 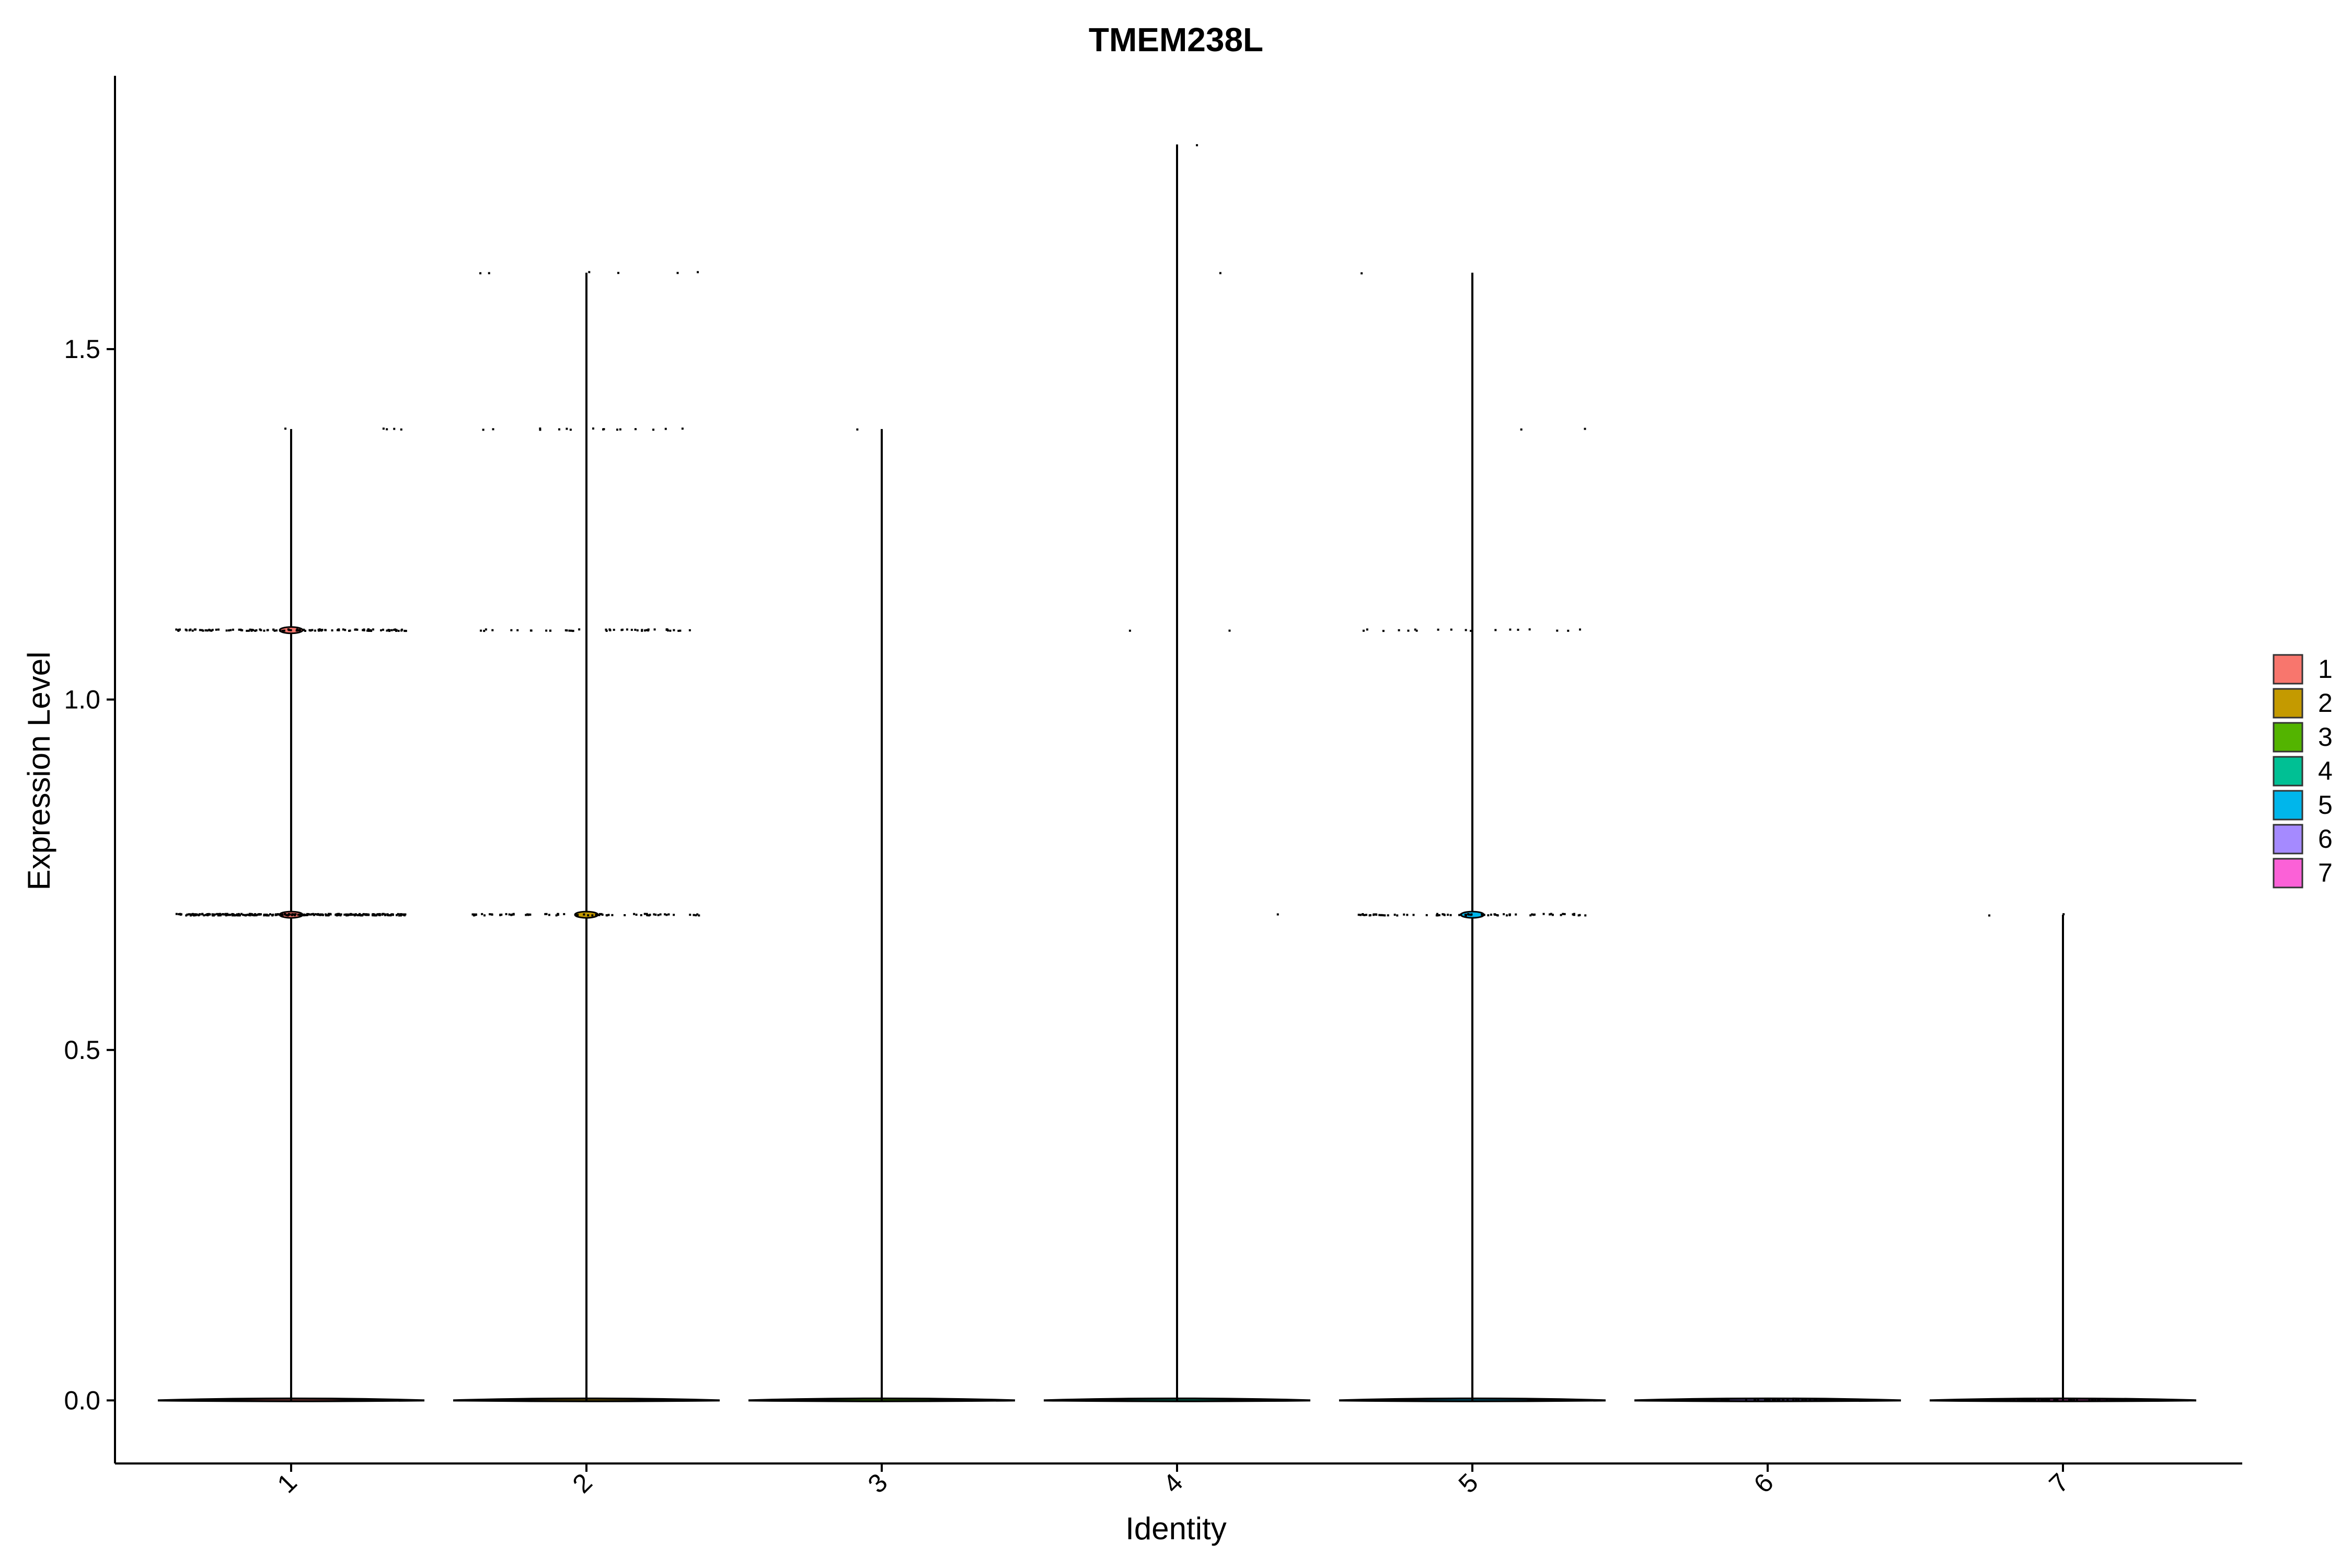 I want to click on x-tick-label: 2, so click(x=582, y=1483).